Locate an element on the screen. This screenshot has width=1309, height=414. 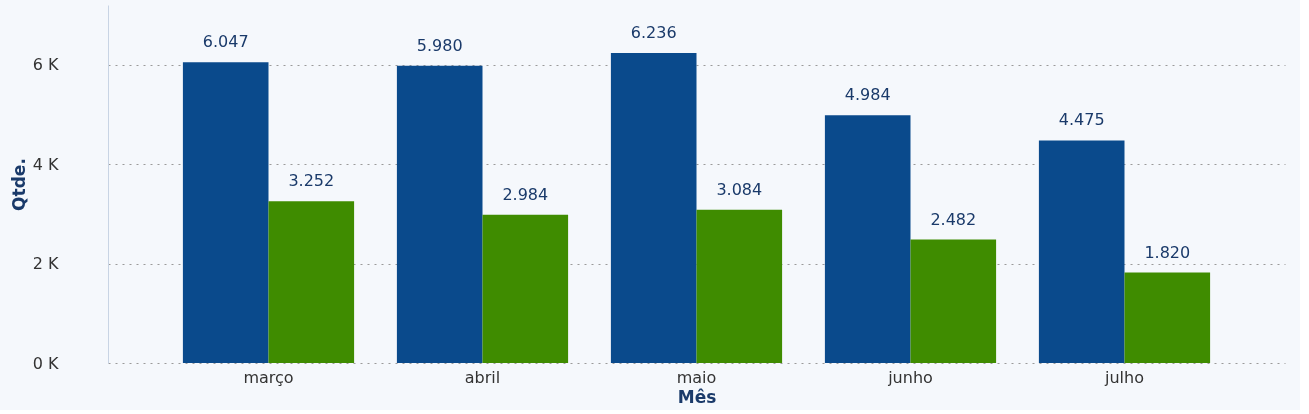
y-tick-label: 6 K is located at coordinates (45, 65).